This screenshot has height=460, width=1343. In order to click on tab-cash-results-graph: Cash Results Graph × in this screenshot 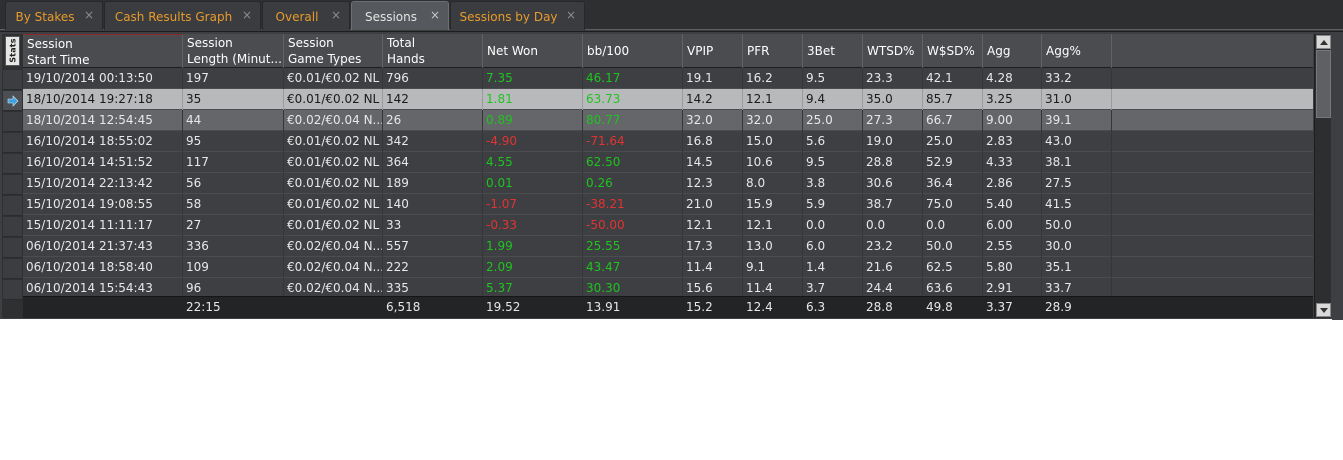, I will do `click(182, 15)`.